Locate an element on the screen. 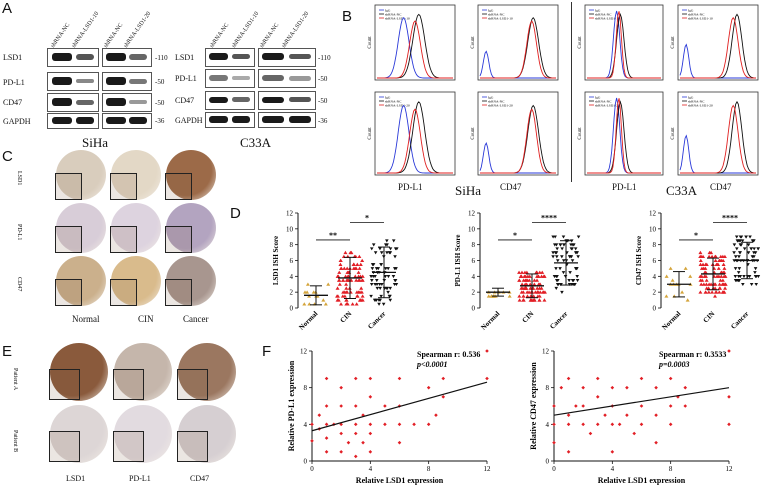 Image resolution: width=774 pixels, height=485 pixels. column-label: LSD1 is located at coordinates (76, 478).